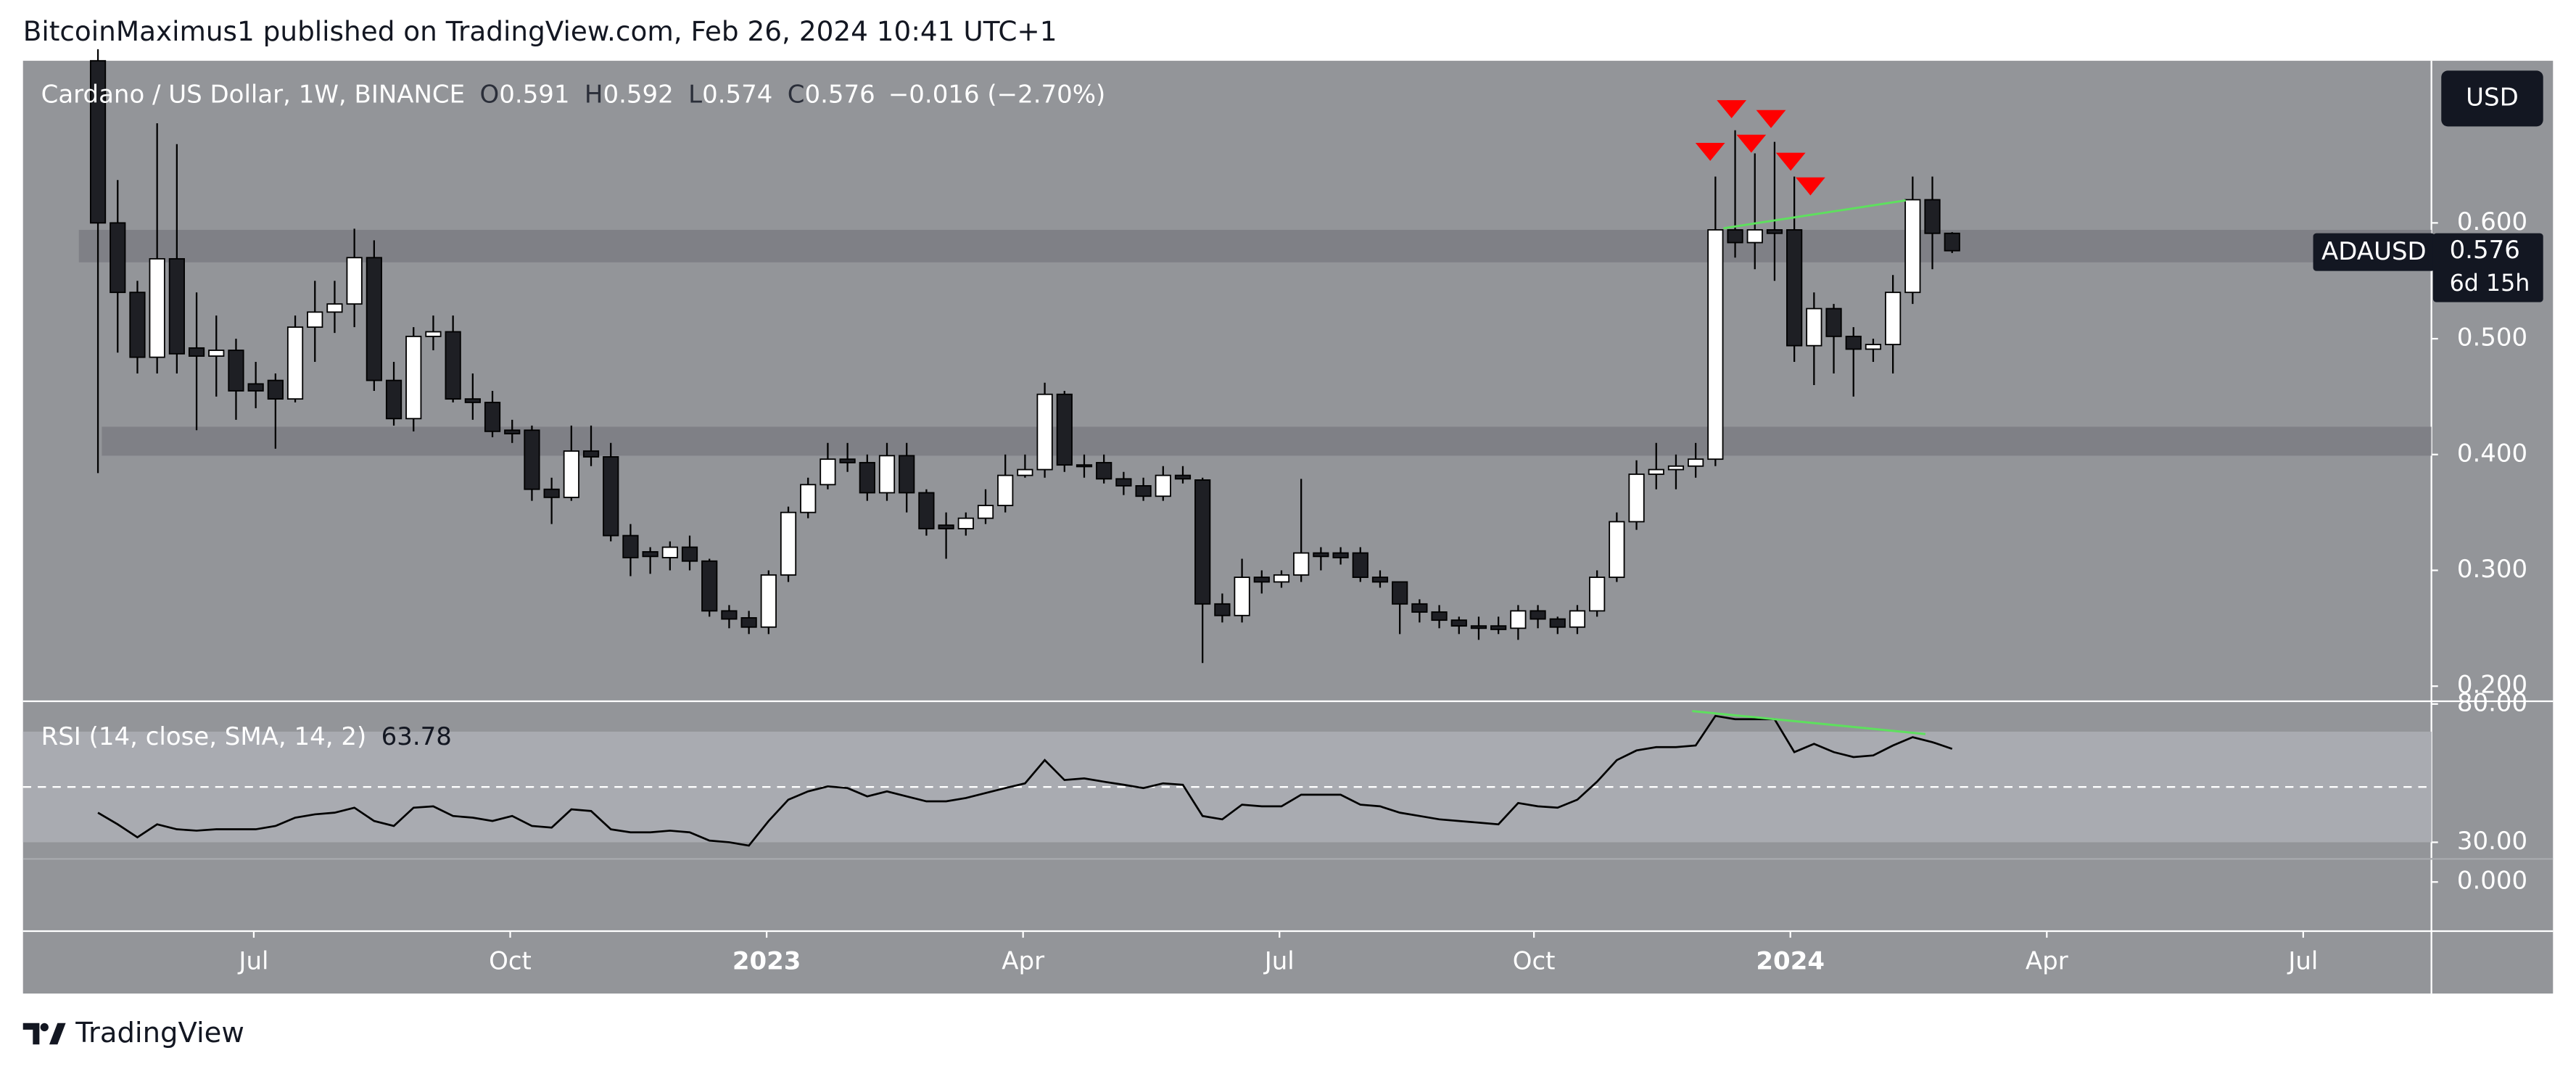 The image size is (2576, 1074). Describe the element at coordinates (1814, 214) in the screenshot. I see `trend-line` at that location.